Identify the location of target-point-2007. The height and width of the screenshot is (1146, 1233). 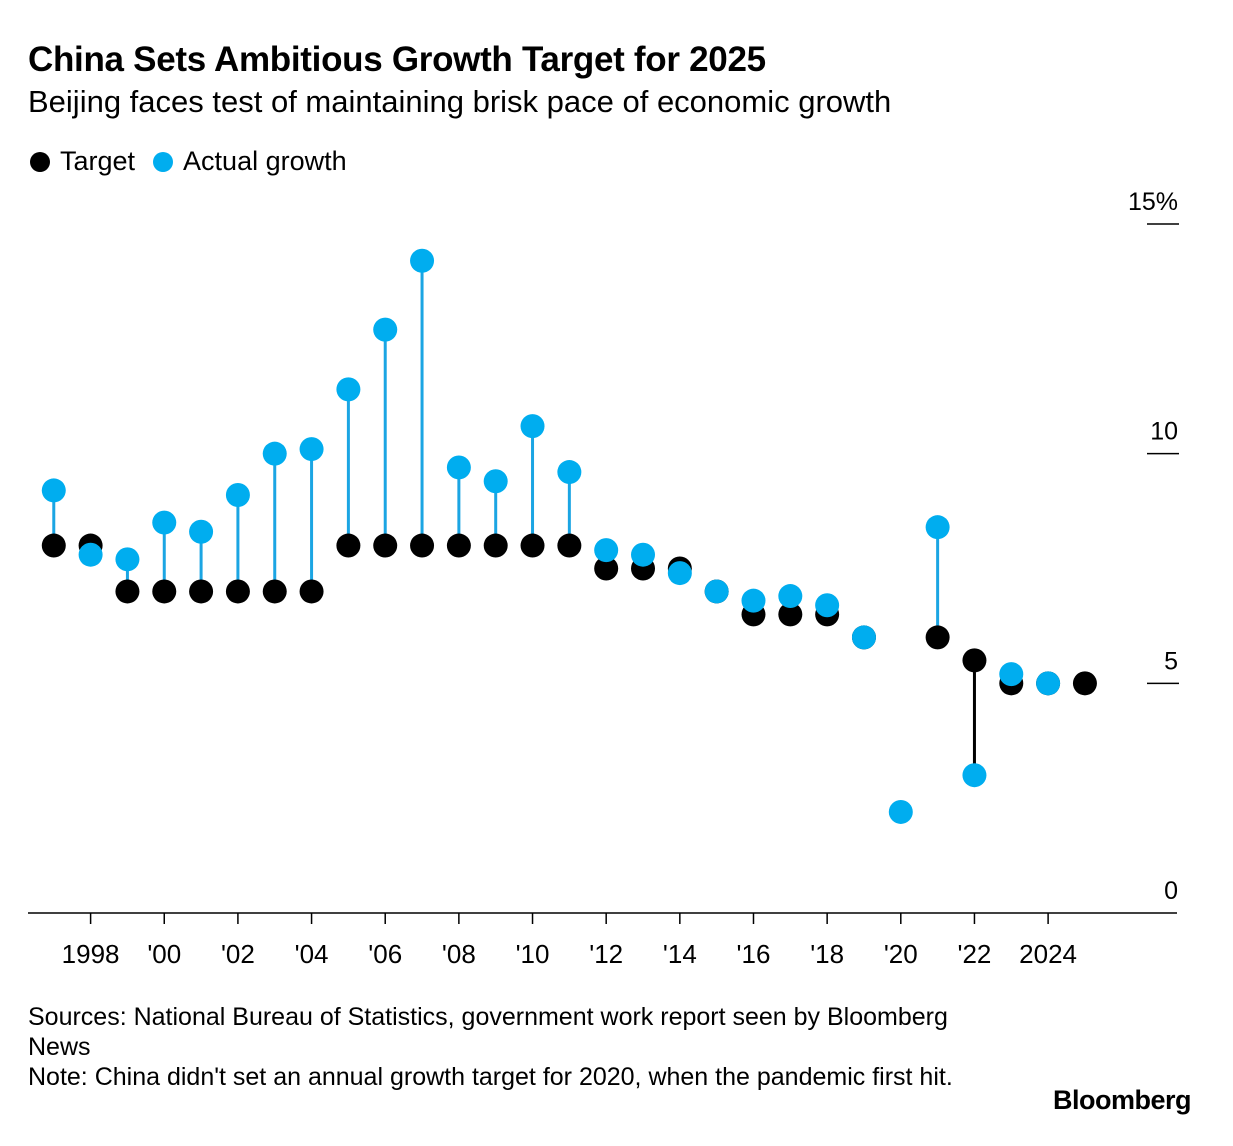
(422, 545).